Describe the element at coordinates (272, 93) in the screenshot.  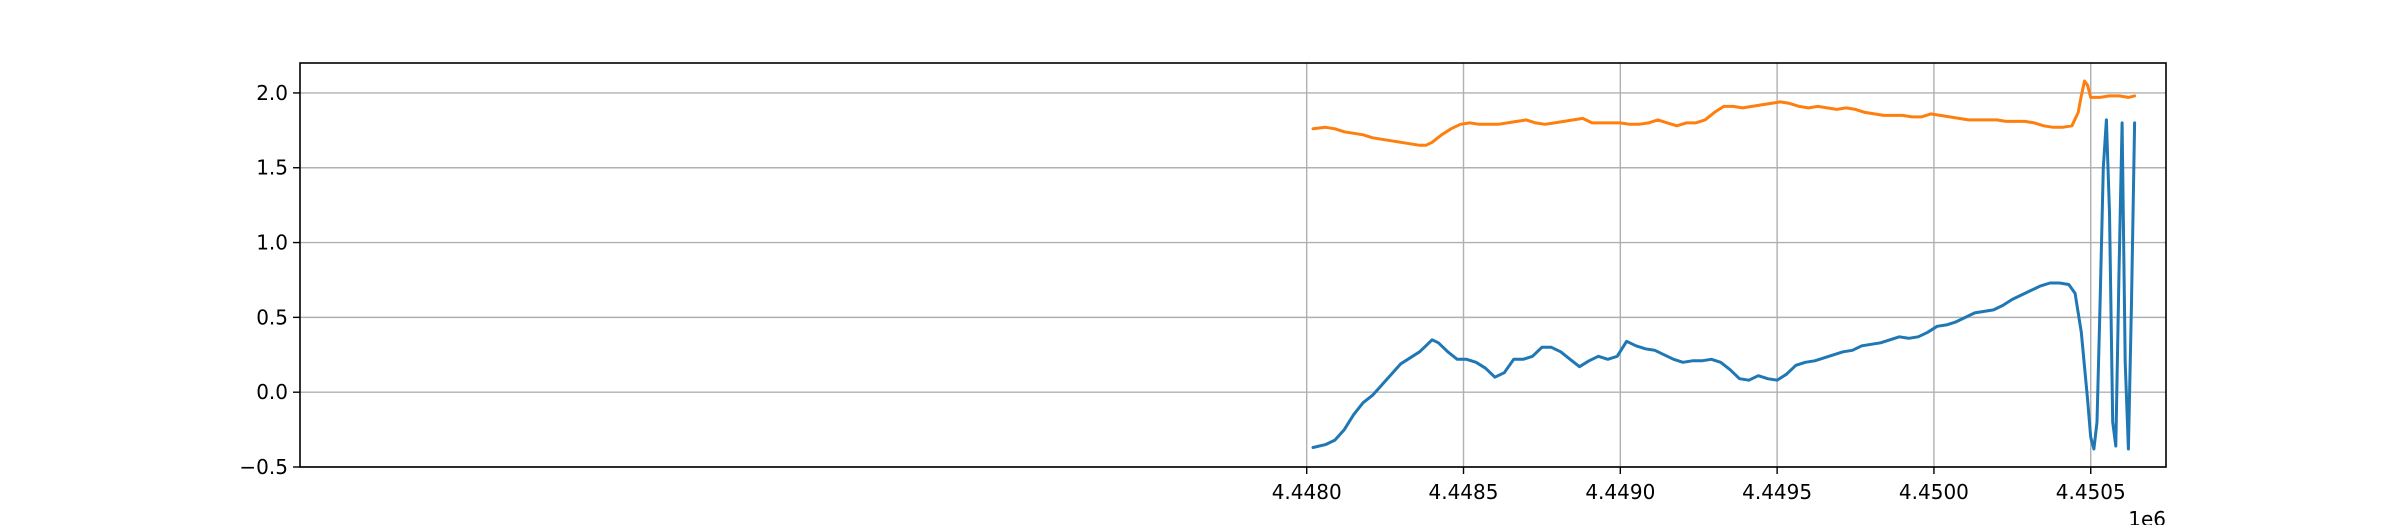
I see `y-tick-label: 2.0` at that location.